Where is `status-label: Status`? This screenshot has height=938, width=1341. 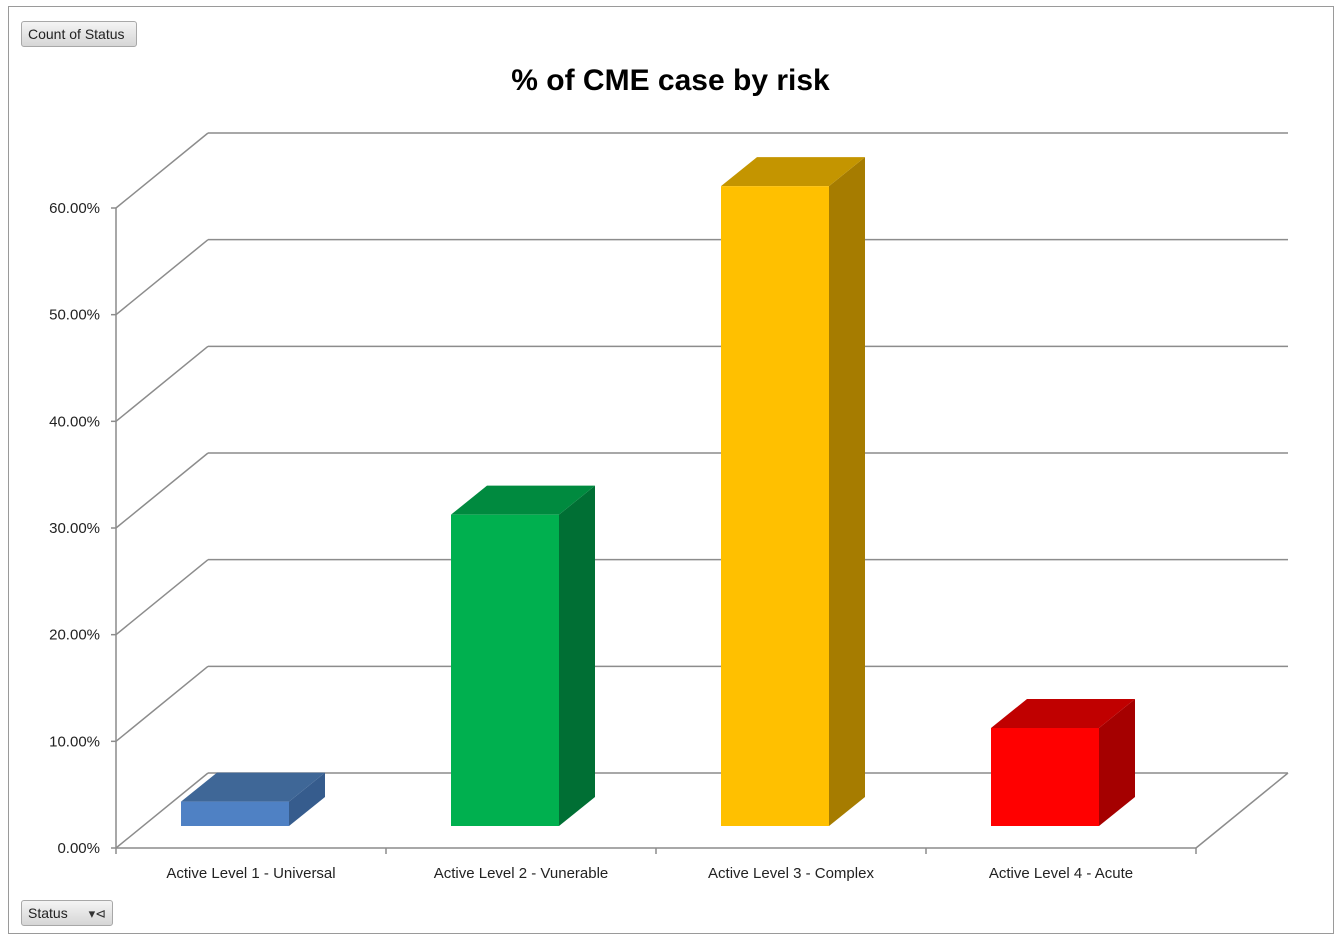 status-label: Status is located at coordinates (48, 913).